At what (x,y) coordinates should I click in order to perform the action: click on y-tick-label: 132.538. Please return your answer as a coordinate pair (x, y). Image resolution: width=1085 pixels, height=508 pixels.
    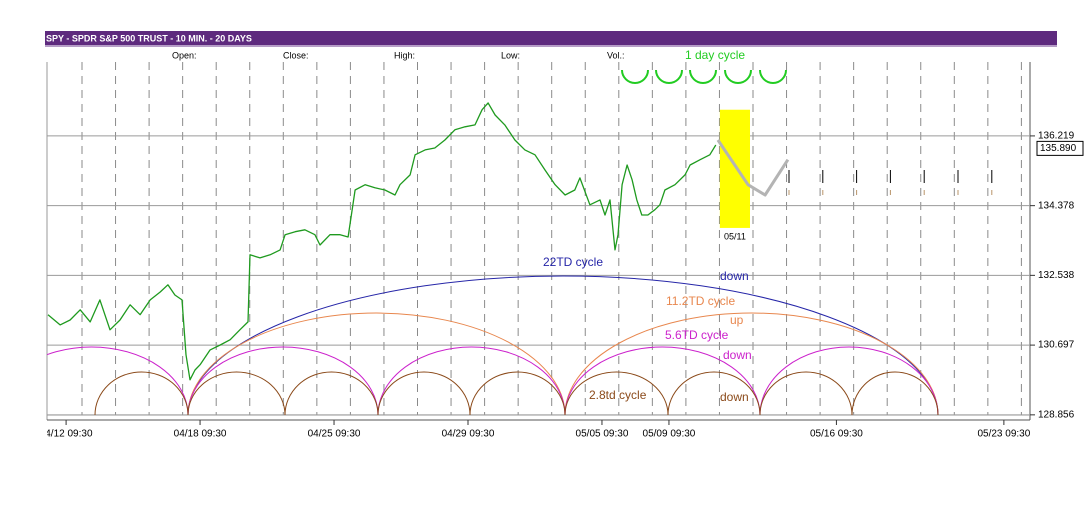
    Looking at the image, I should click on (1056, 275).